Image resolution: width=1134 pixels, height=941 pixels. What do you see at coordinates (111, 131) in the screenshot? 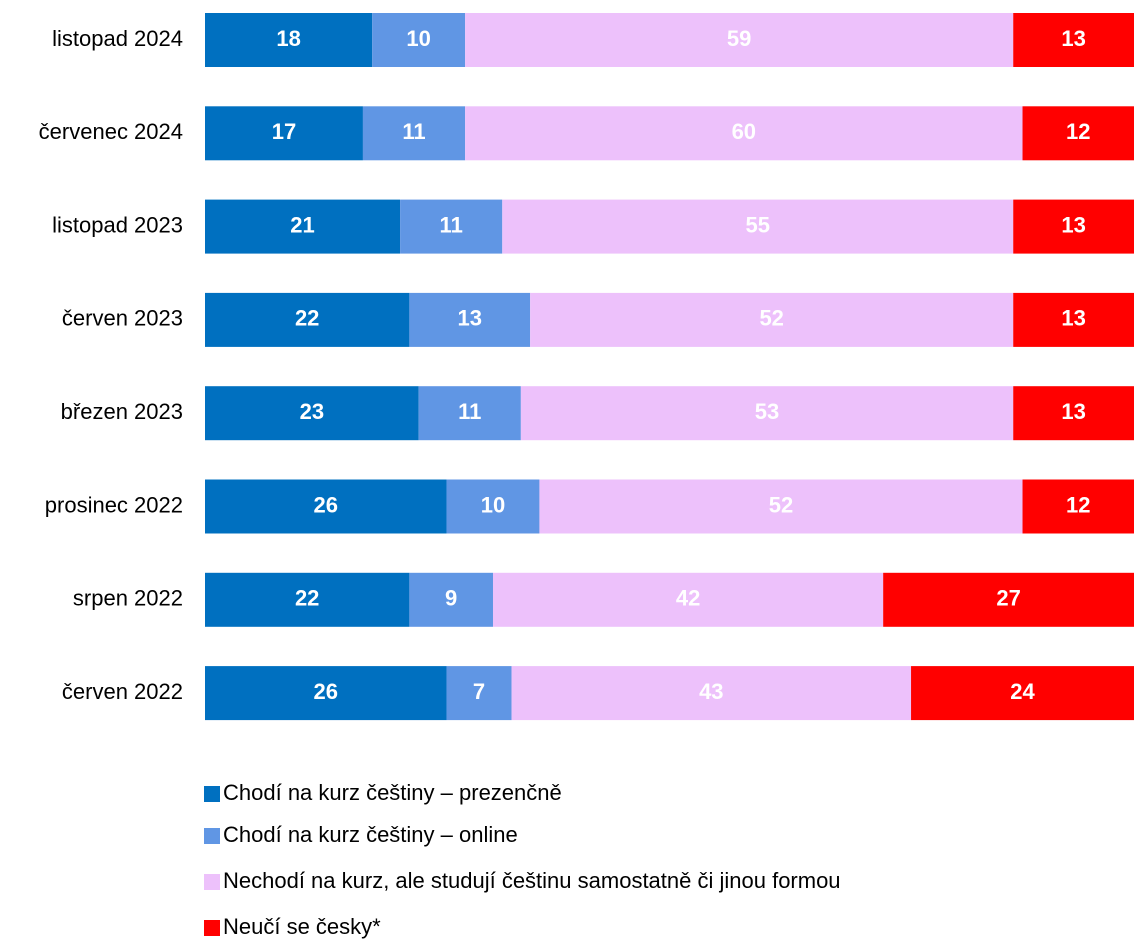
I see `category-label: červenec 2024` at bounding box center [111, 131].